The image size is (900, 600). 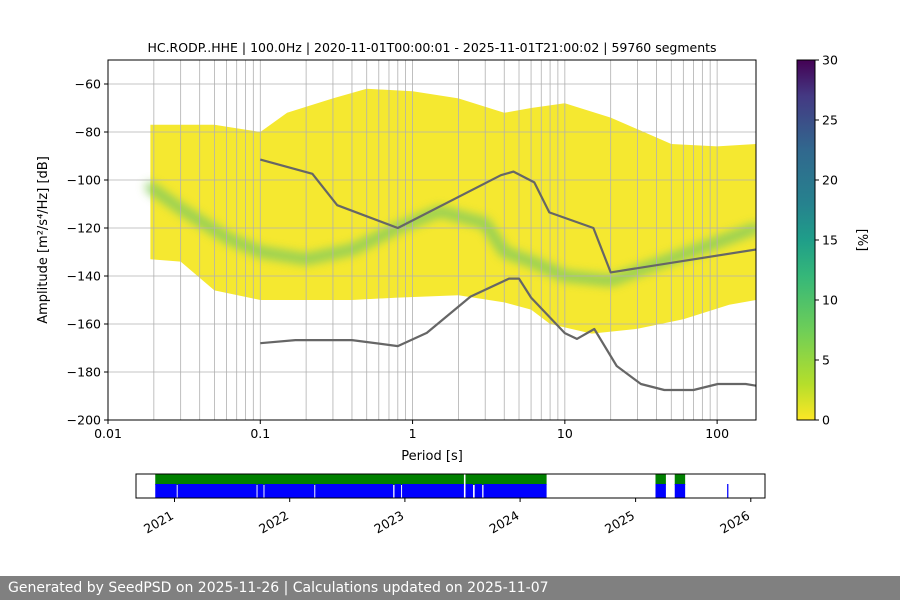 What do you see at coordinates (826, 360) in the screenshot?
I see `colorbar-tick-label: 5` at bounding box center [826, 360].